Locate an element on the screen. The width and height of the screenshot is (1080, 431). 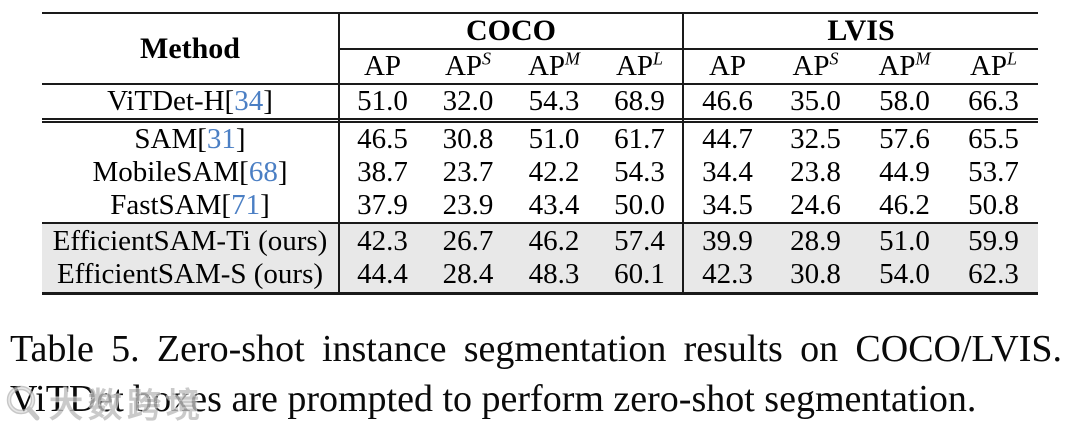
value-cell: 23.8 is located at coordinates (815, 172).